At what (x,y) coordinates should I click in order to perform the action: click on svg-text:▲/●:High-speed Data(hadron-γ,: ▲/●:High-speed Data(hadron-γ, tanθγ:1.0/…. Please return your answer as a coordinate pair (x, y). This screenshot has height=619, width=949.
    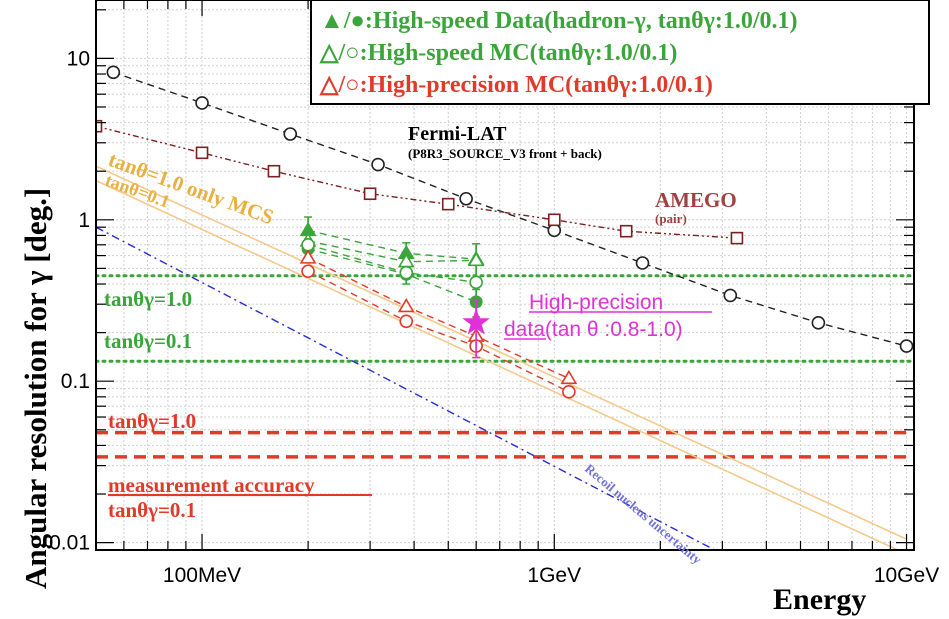
    Looking at the image, I should click on (558, 21).